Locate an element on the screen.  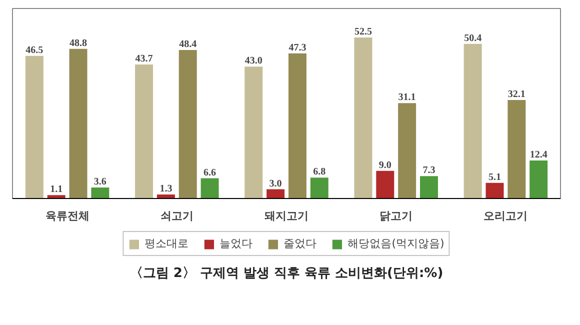
data-label: 31.1 is located at coordinates (407, 98).